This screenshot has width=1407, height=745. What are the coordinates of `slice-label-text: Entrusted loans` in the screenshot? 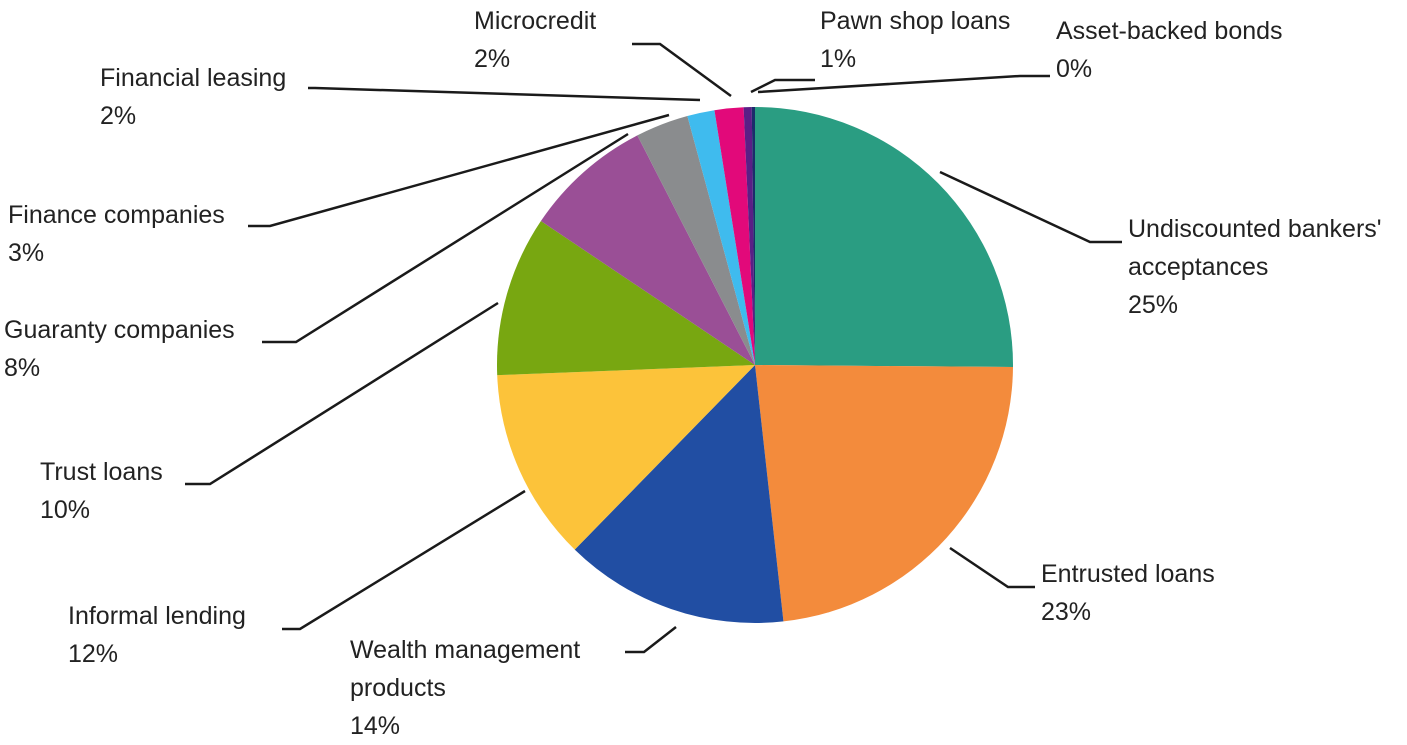 It's located at (1128, 574).